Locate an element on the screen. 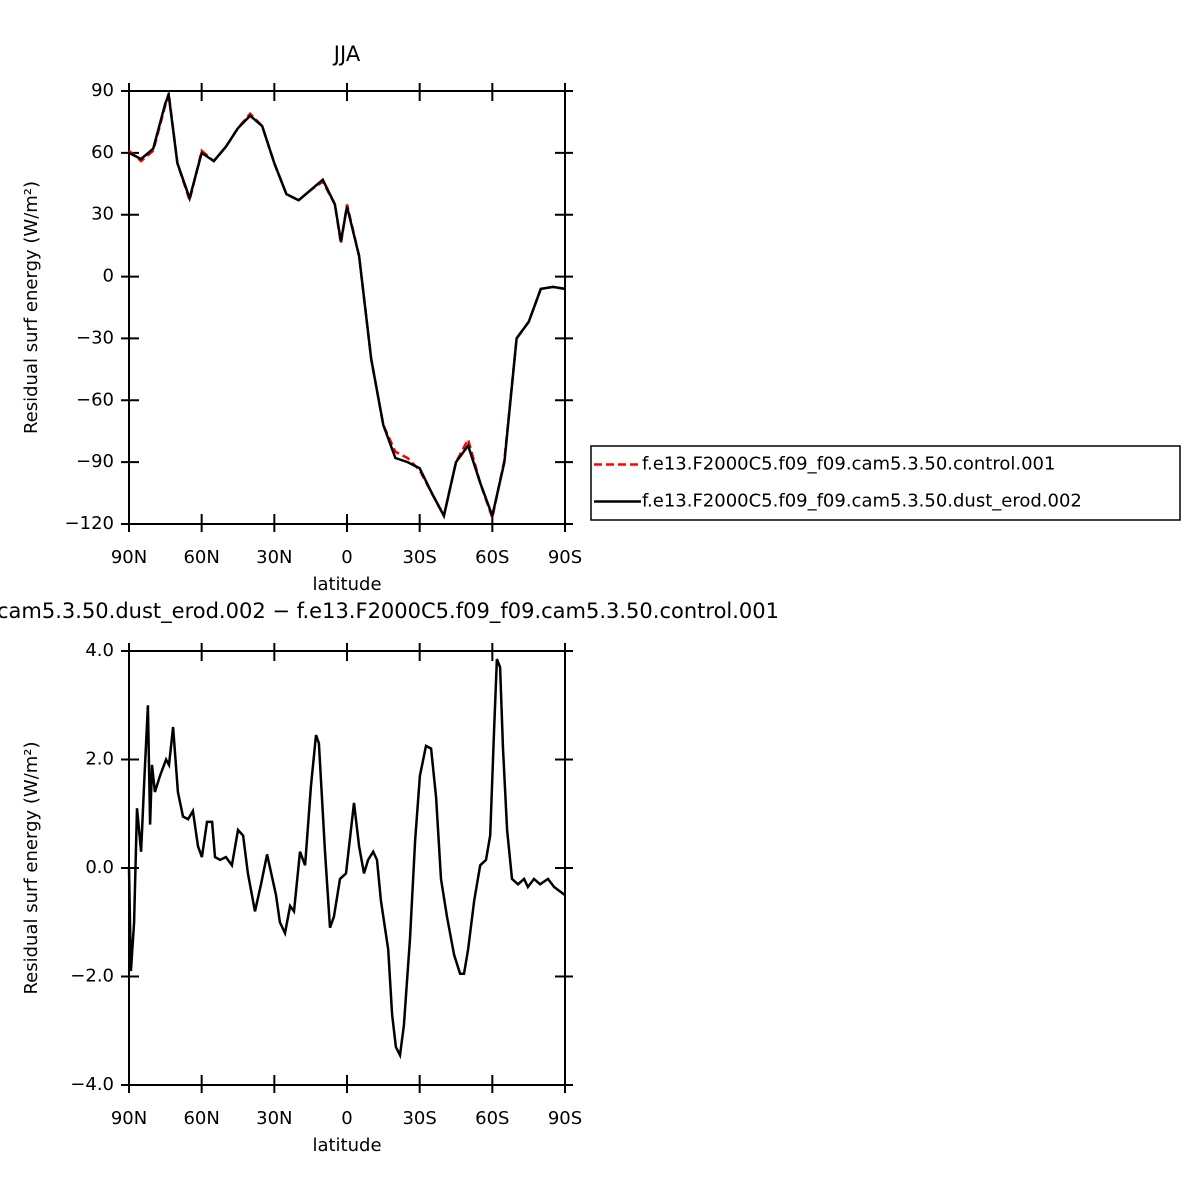  chart-title: JJA is located at coordinates (346, 54).